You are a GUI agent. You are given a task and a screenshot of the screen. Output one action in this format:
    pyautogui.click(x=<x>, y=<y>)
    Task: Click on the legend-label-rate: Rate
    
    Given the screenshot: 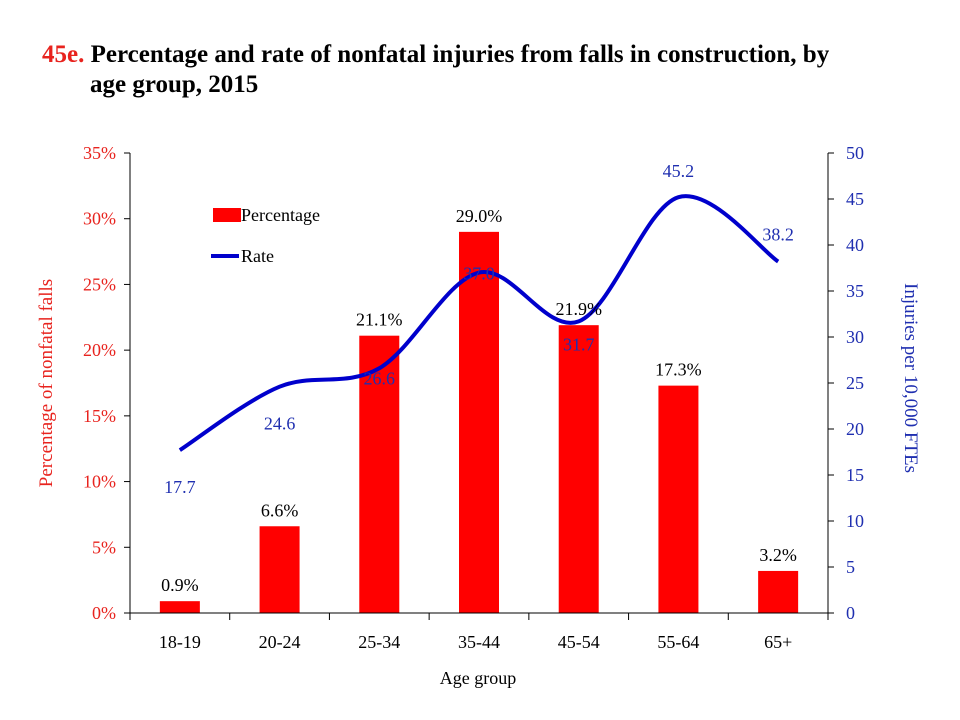 What is the action you would take?
    pyautogui.click(x=257, y=256)
    